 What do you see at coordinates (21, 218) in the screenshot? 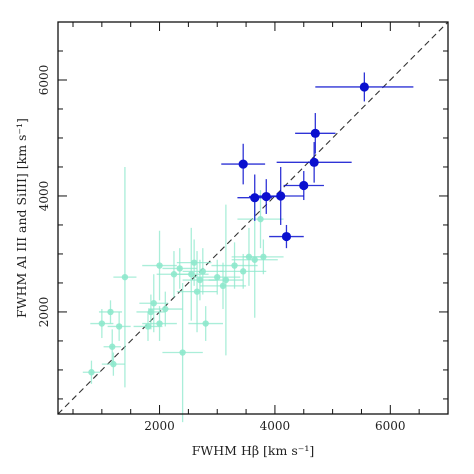
I see `y-axis-title: FWHM Al III and SiIII] [km s⁻¹]` at bounding box center [21, 218].